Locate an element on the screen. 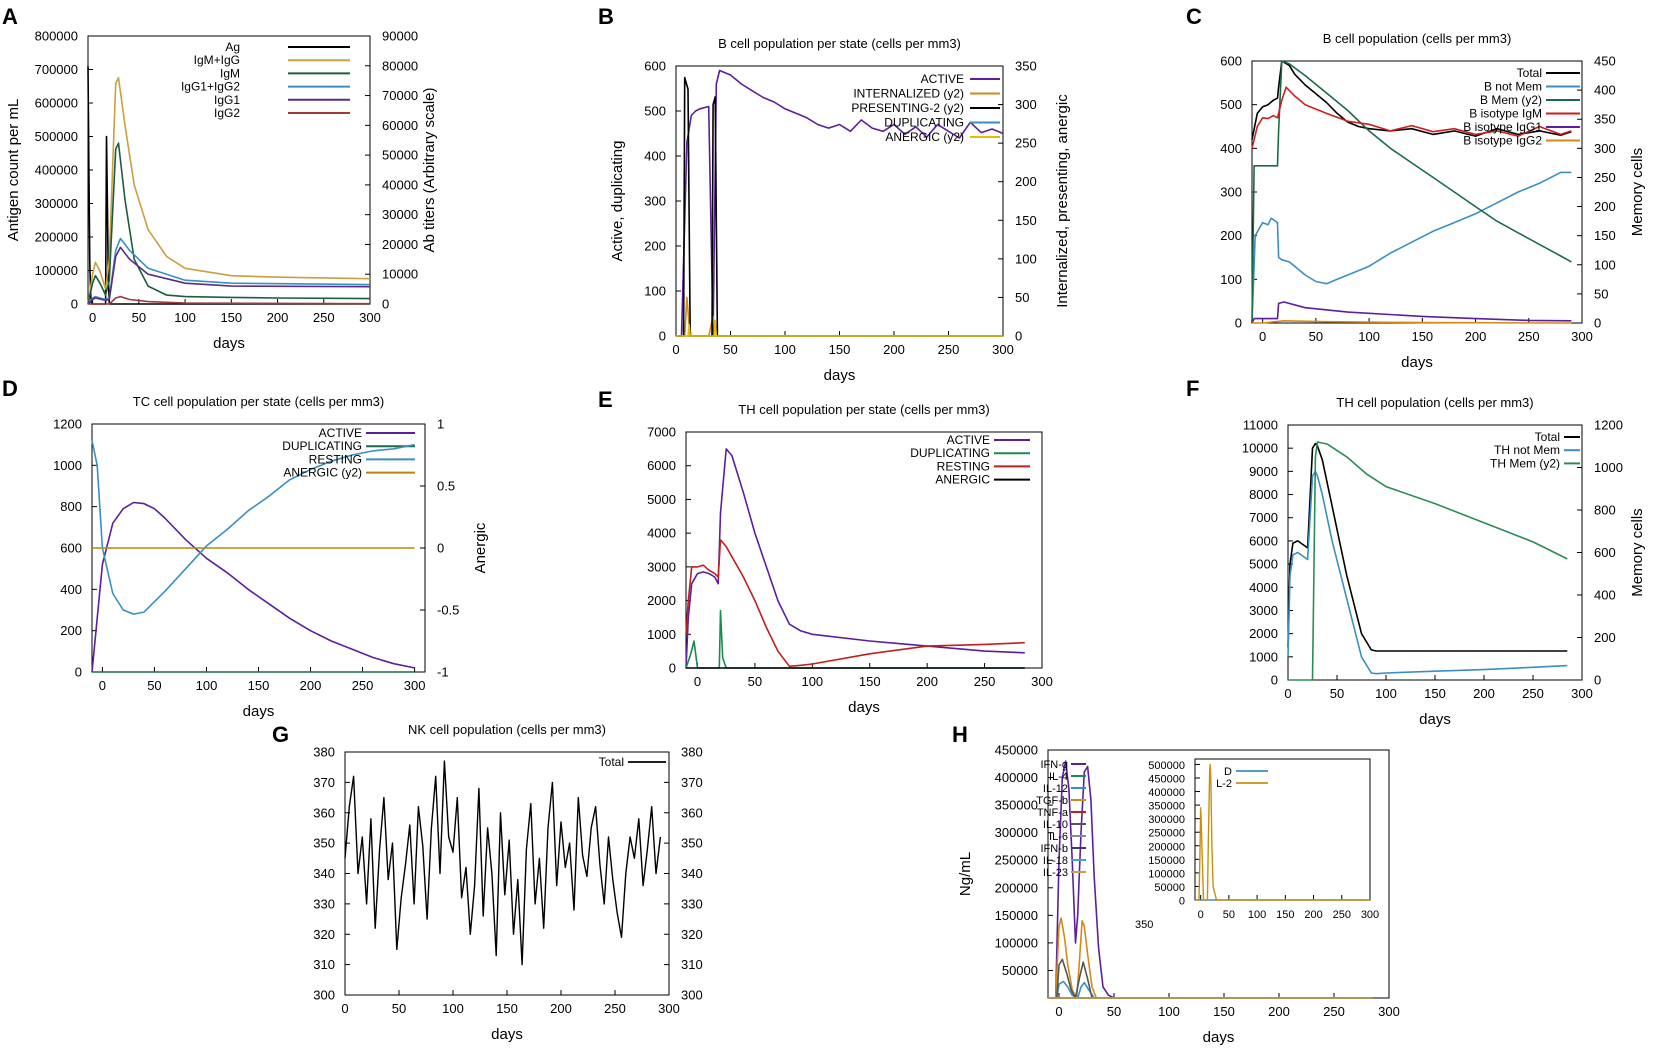  panel-letter: B is located at coordinates (606, 16).